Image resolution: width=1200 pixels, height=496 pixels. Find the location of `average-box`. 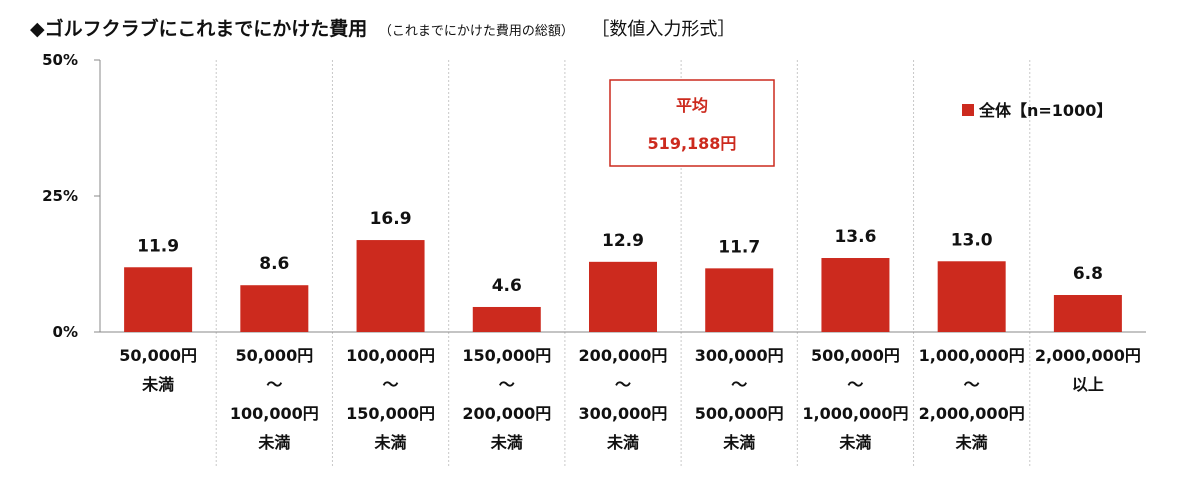

average-box is located at coordinates (692, 123).